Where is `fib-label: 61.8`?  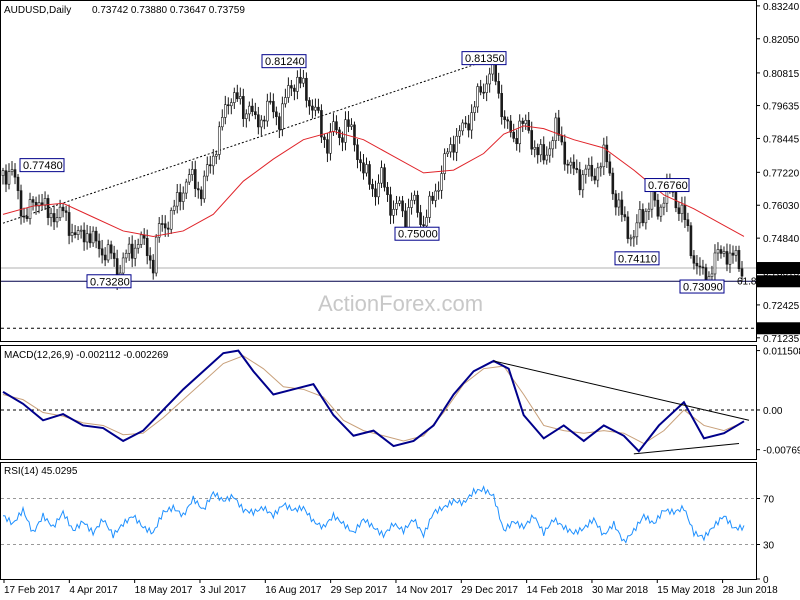 fib-label: 61.8 is located at coordinates (747, 282).